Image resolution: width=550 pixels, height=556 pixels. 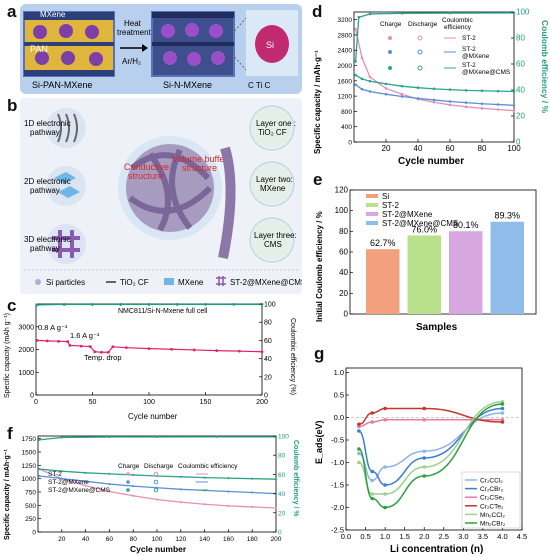 What do you see at coordinates (466, 225) in the screenshot?
I see `e-bar-value-2: 80.1%` at bounding box center [466, 225].